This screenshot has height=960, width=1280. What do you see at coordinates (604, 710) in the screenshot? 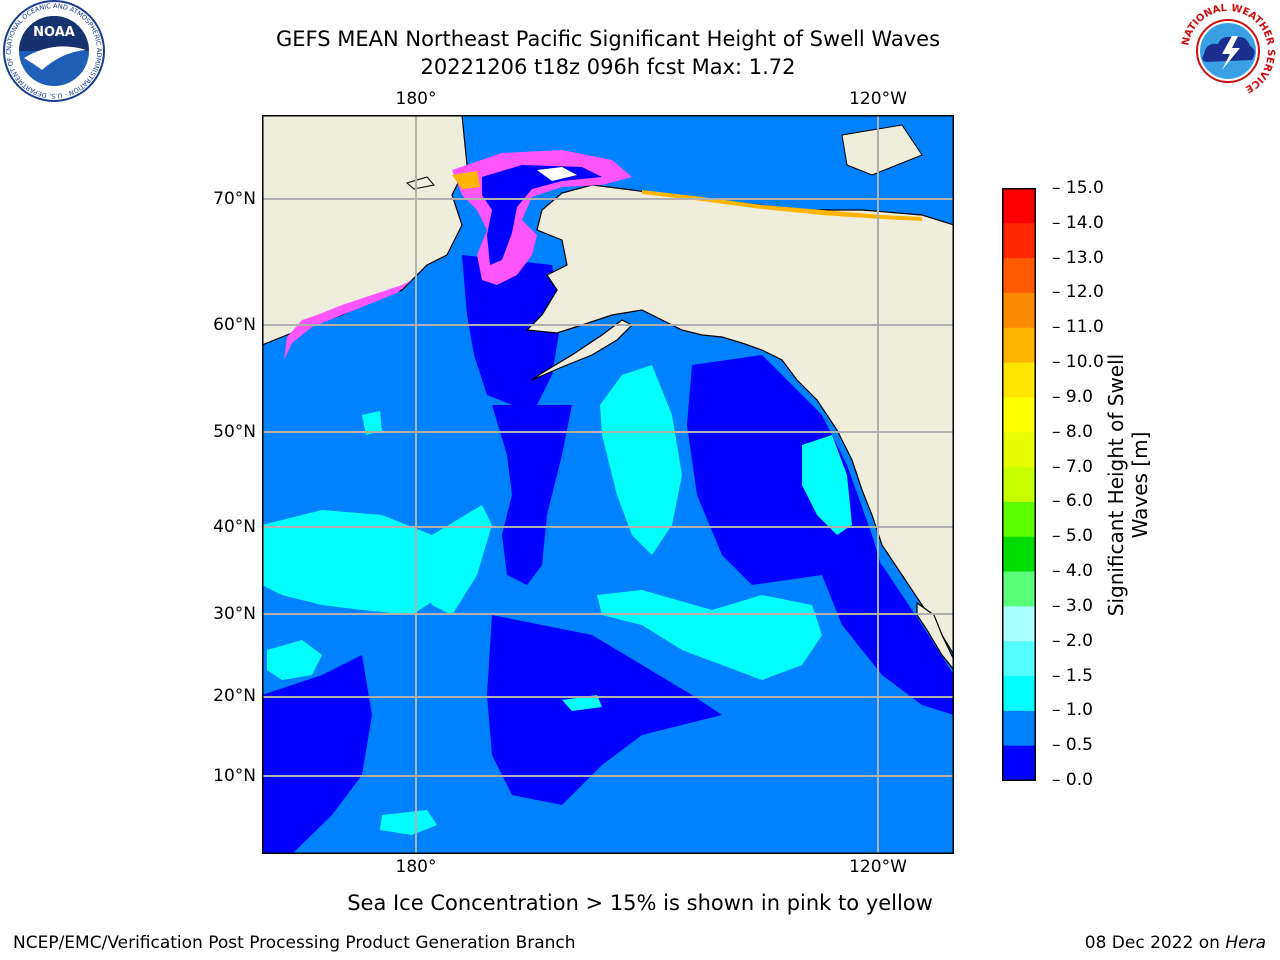
I see `low-swell-south` at bounding box center [604, 710].